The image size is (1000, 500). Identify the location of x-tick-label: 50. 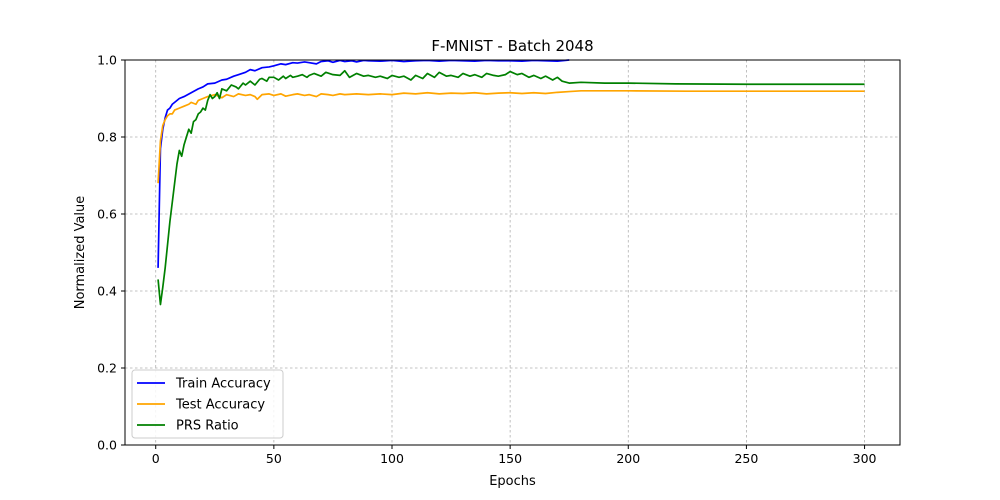
(274, 458).